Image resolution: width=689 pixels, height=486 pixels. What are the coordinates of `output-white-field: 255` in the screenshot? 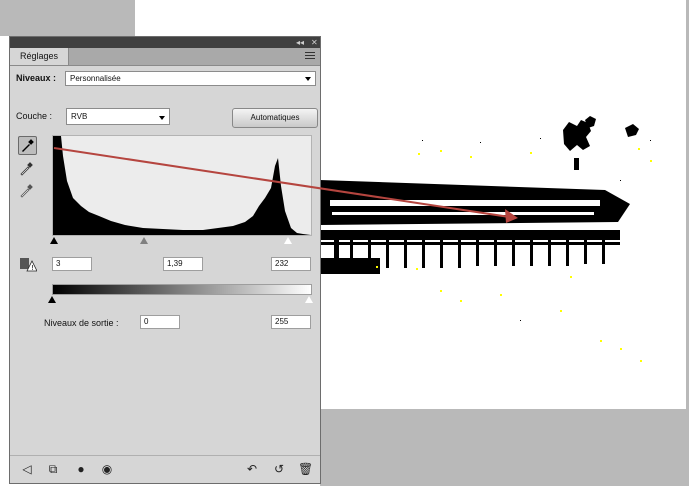 It's located at (291, 322).